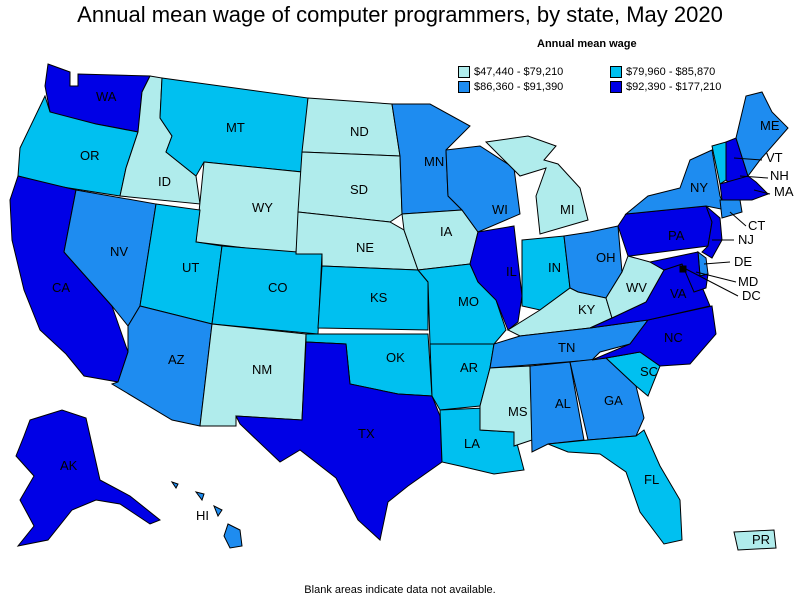  I want to click on state-ak, so click(88, 478).